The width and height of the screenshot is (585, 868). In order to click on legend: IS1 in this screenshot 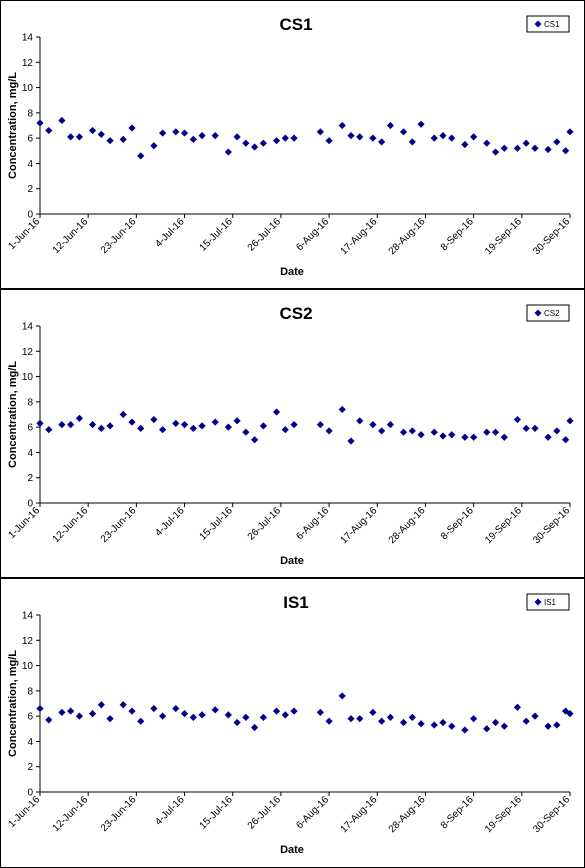, I will do `click(548, 602)`.